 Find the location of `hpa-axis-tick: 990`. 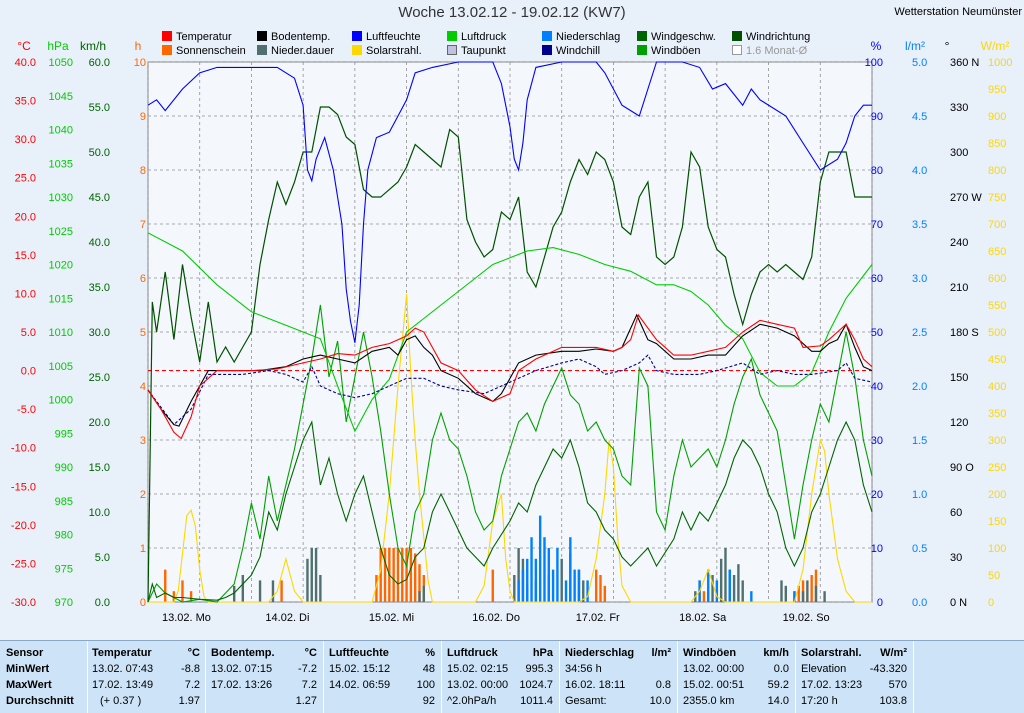

hpa-axis-tick: 990 is located at coordinates (64, 468).